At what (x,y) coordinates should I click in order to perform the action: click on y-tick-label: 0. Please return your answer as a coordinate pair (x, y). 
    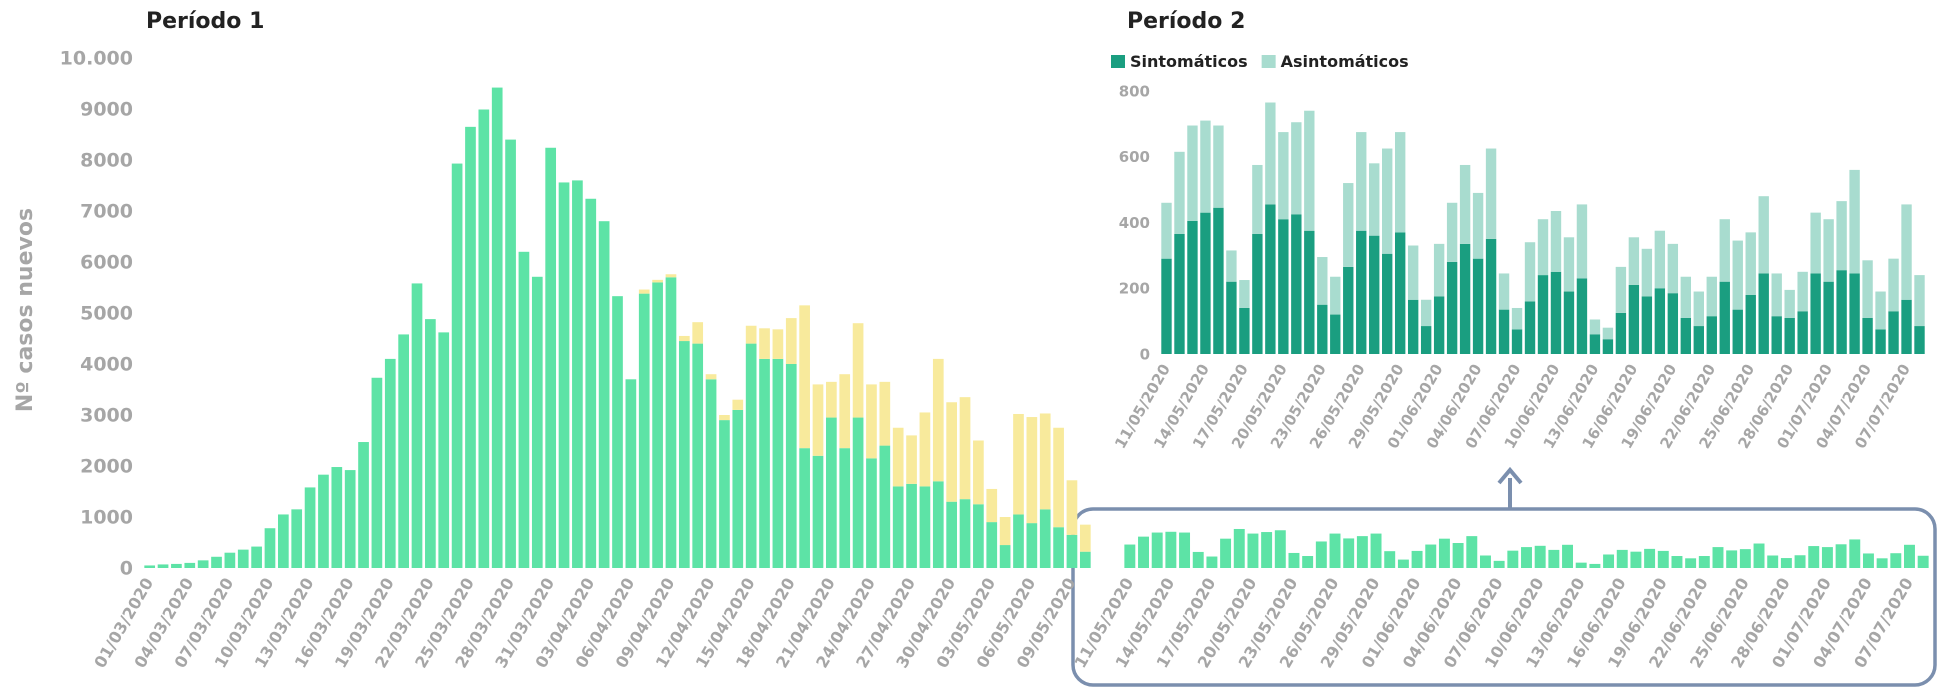
    Looking at the image, I should click on (1145, 354).